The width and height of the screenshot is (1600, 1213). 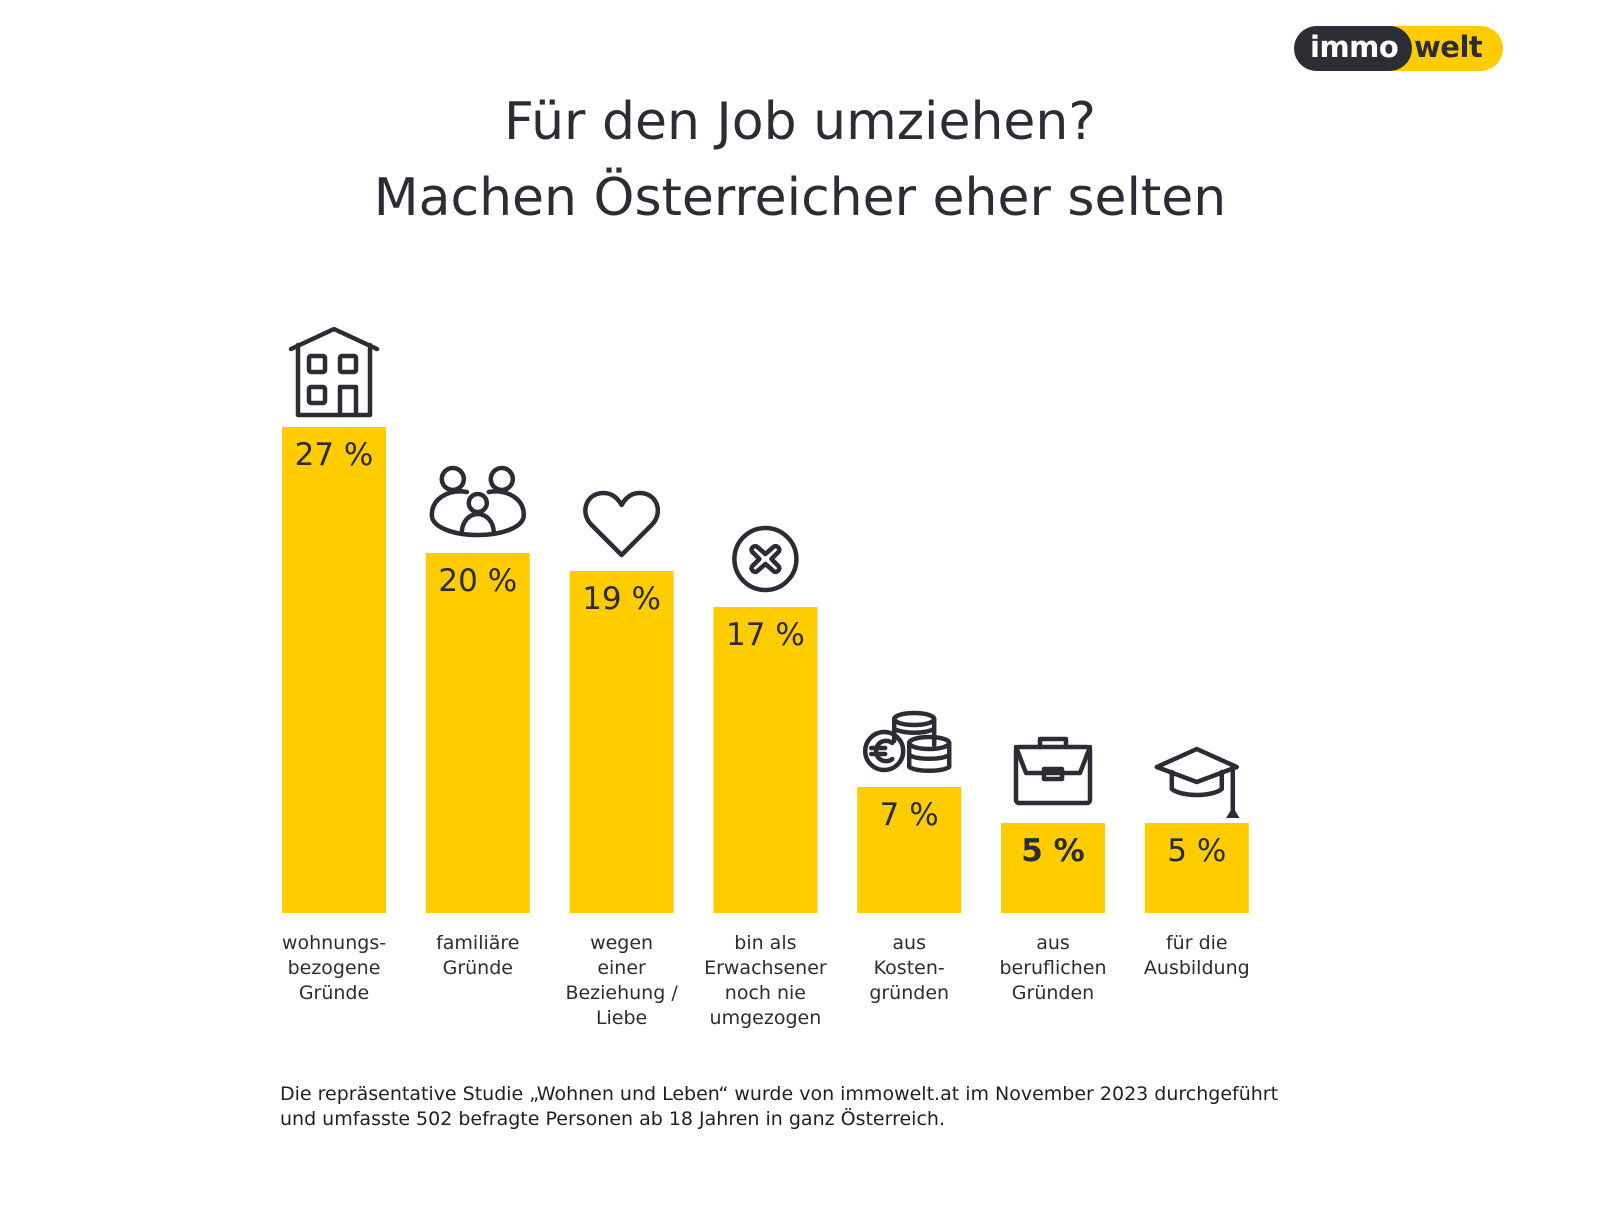 I want to click on euro-coins-icon, so click(x=907, y=741).